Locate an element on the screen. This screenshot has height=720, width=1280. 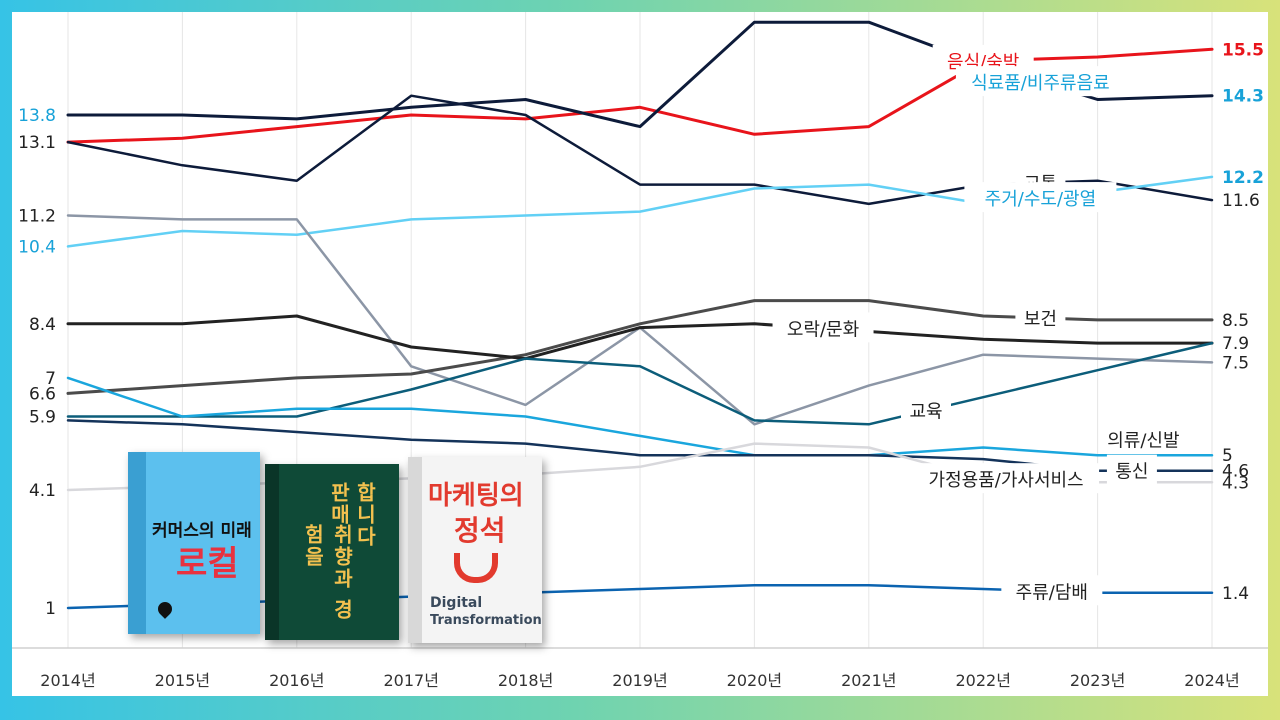
series-name-label: 통신 is located at coordinates (1131, 472).